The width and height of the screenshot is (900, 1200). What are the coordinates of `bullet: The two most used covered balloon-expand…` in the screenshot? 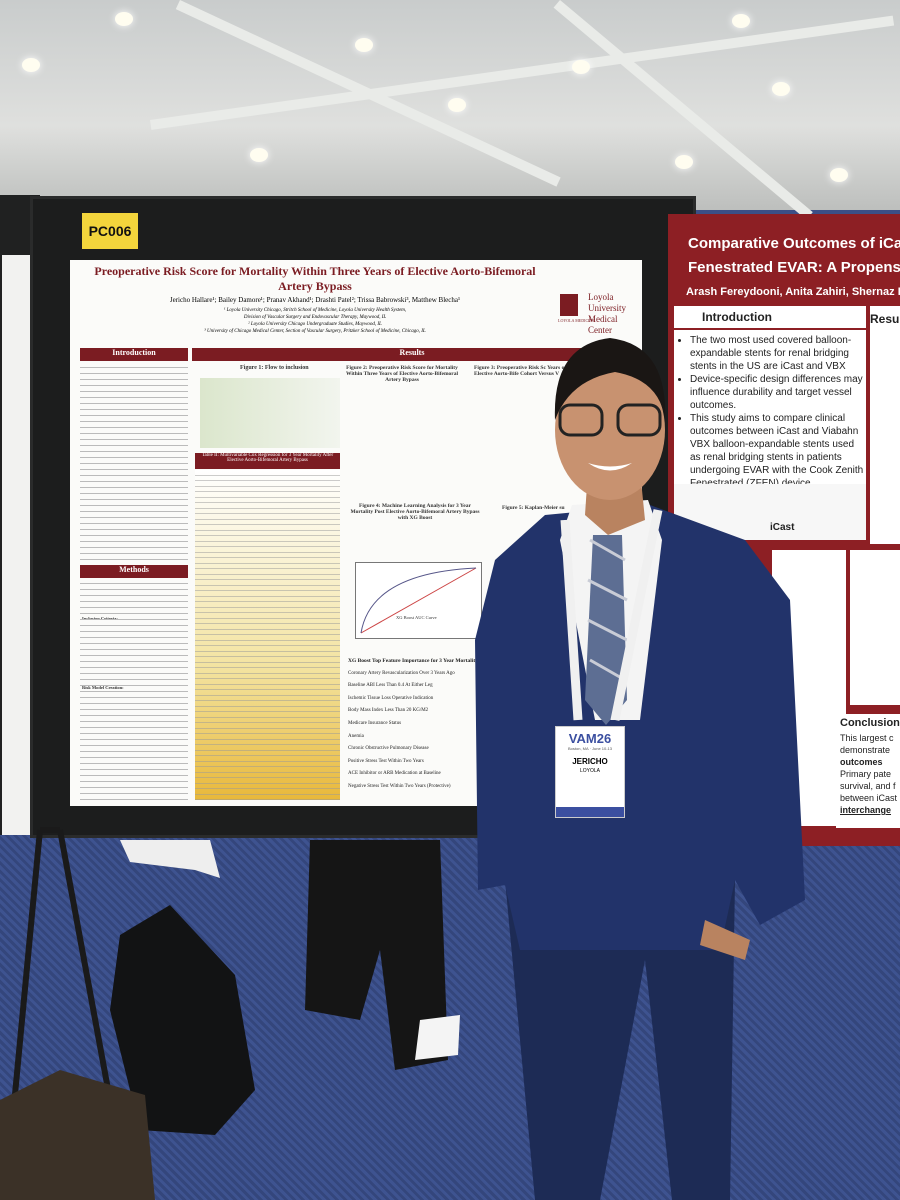 It's located at (778, 353).